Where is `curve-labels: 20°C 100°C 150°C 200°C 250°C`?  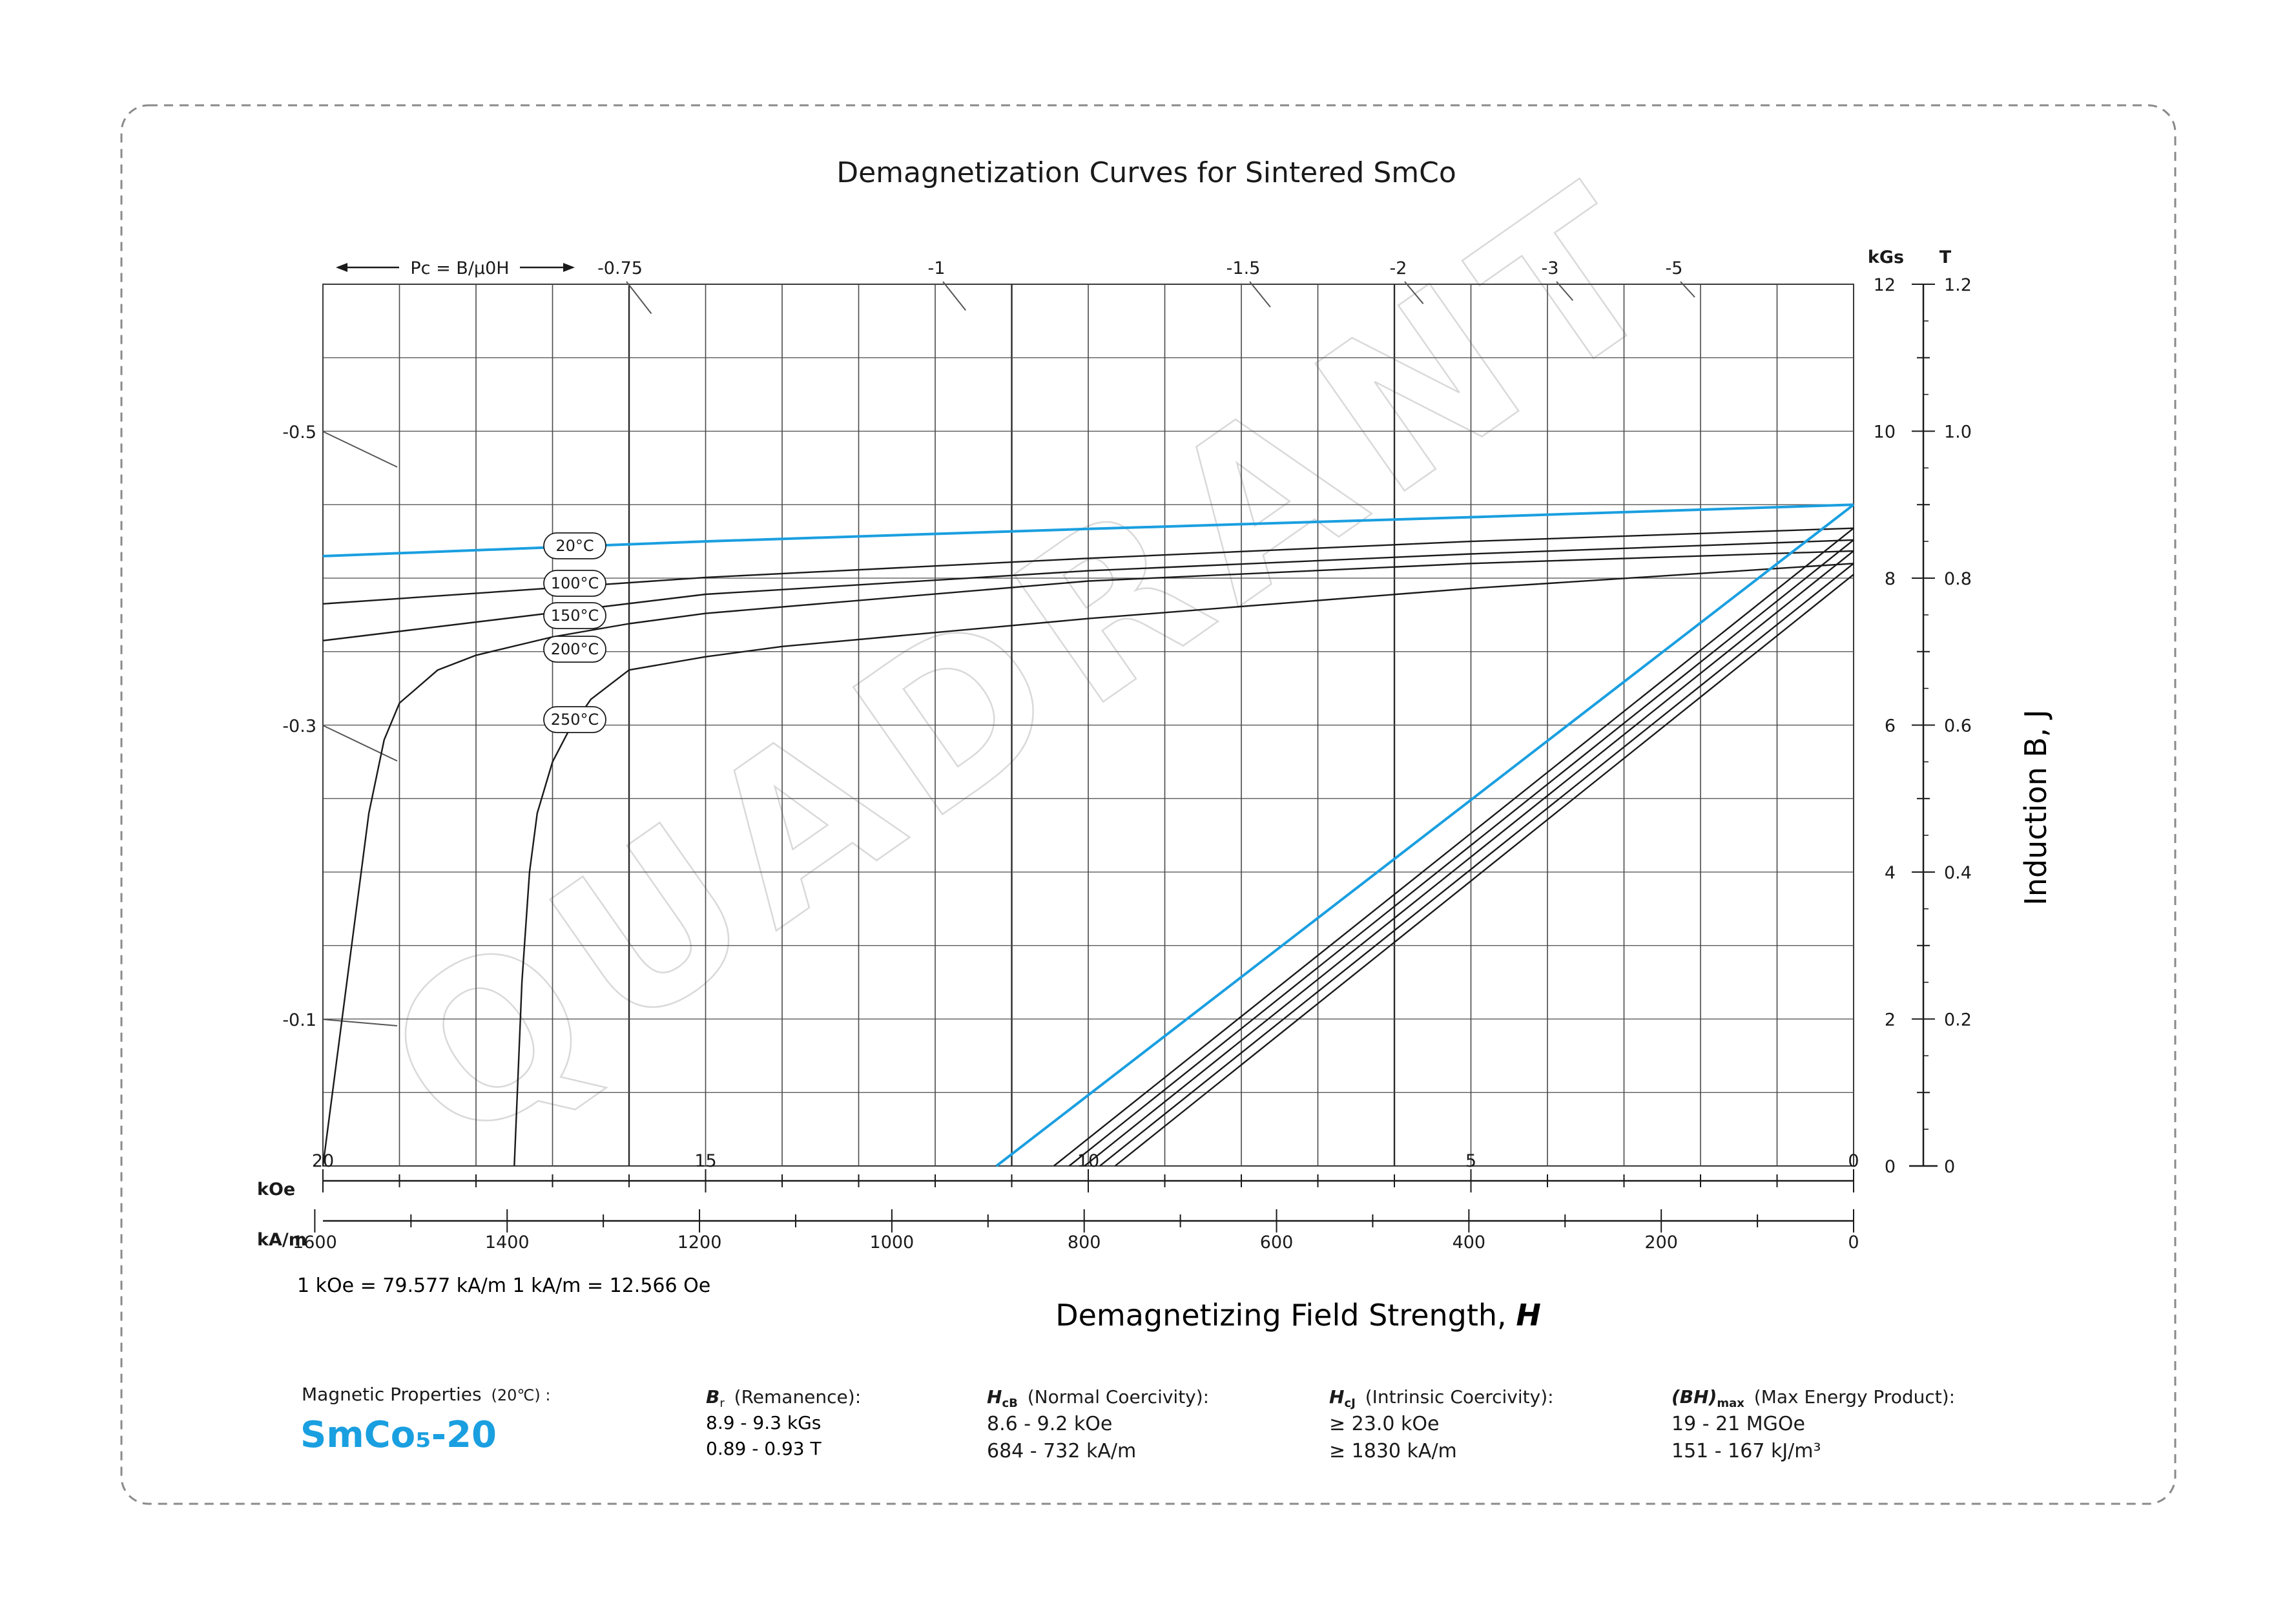 curve-labels: 20°C 100°C 150°C 200°C 250°C is located at coordinates (574, 632).